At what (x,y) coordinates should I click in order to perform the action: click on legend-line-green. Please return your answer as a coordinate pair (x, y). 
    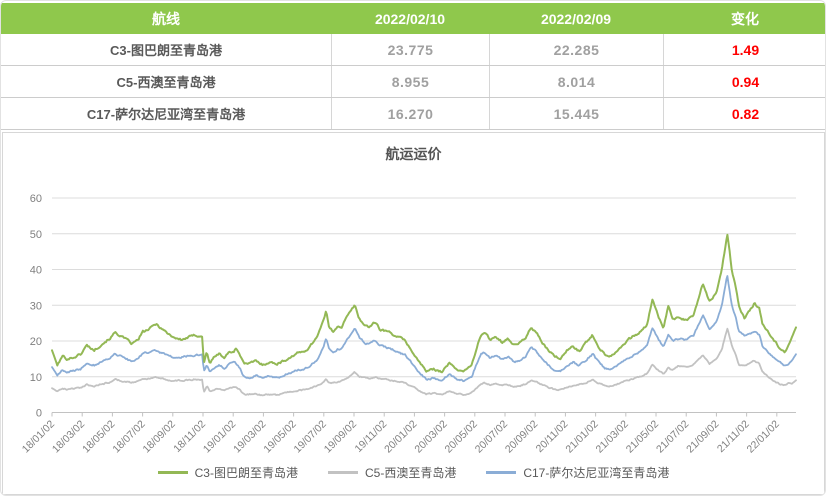
    Looking at the image, I should click on (172, 472).